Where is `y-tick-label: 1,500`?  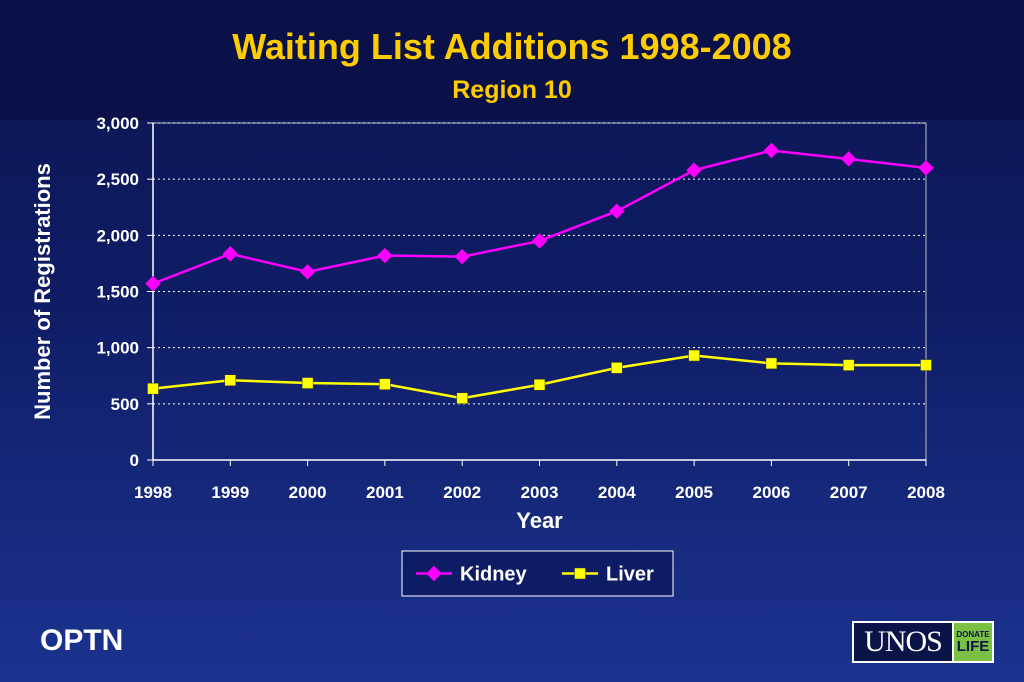
y-tick-label: 1,500 is located at coordinates (117, 292).